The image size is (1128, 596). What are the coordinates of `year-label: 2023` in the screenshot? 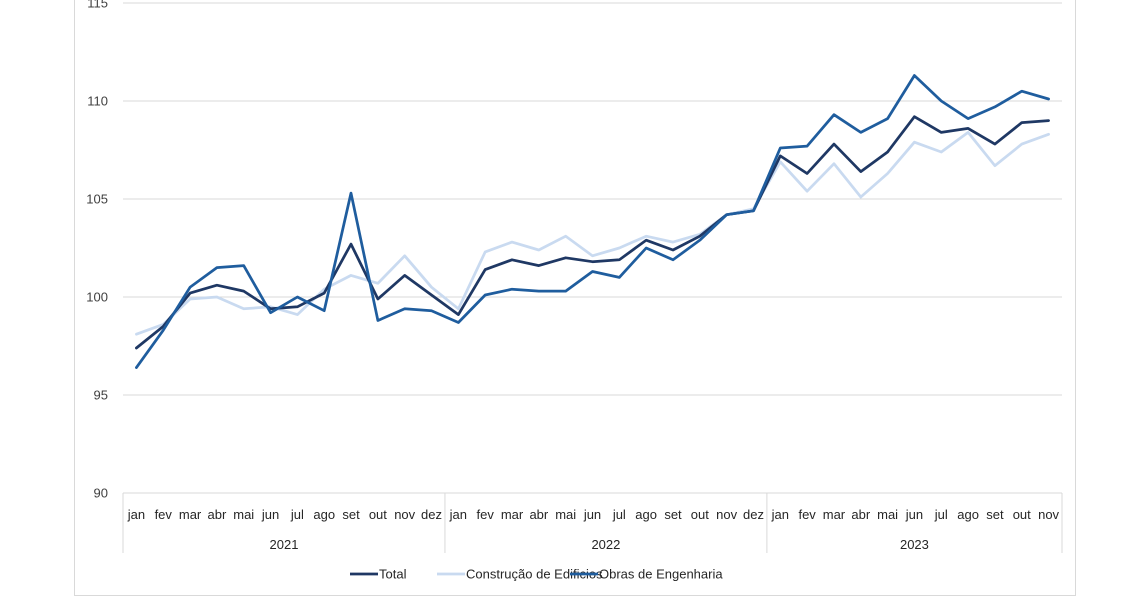 It's located at (914, 544).